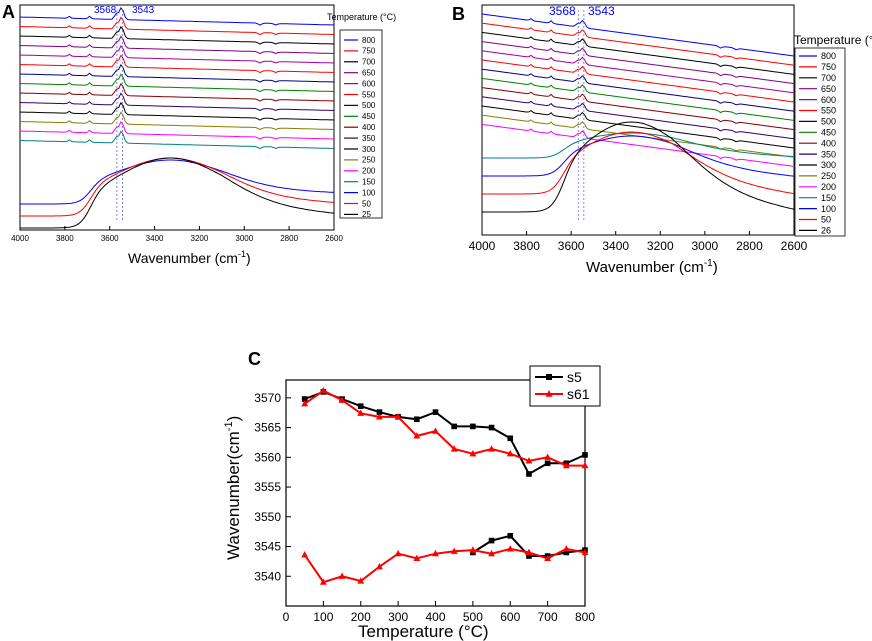 This screenshot has height=641, width=872. I want to click on panel-b-legend-title: Temperature (°C), so click(833, 40).